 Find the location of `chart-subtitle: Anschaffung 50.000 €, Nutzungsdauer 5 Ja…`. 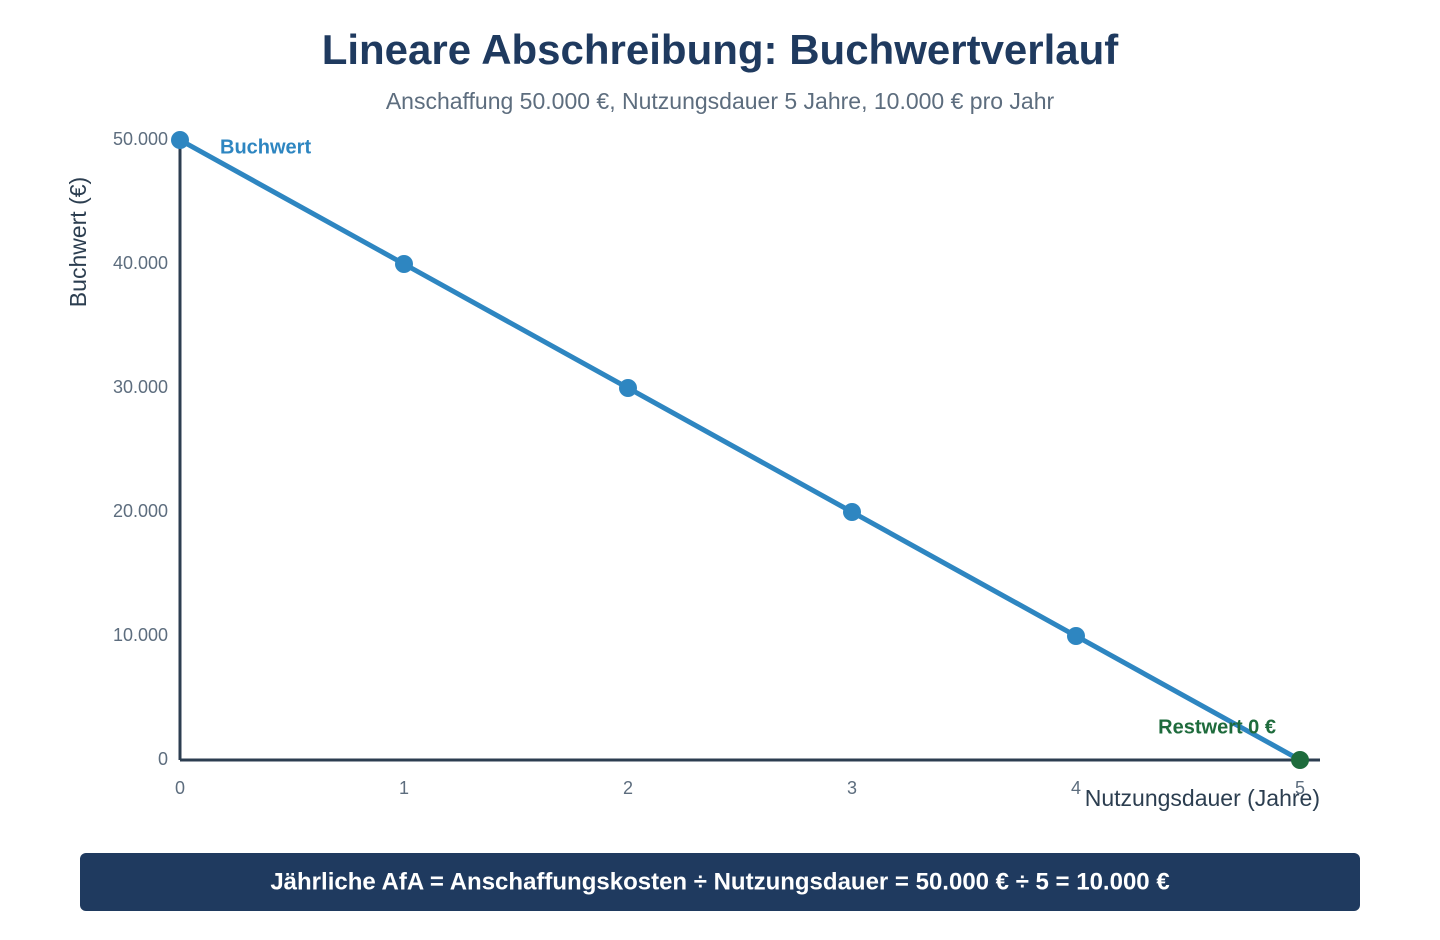

chart-subtitle: Anschaffung 50.000 €, Nutzungsdauer 5 Ja… is located at coordinates (720, 101).